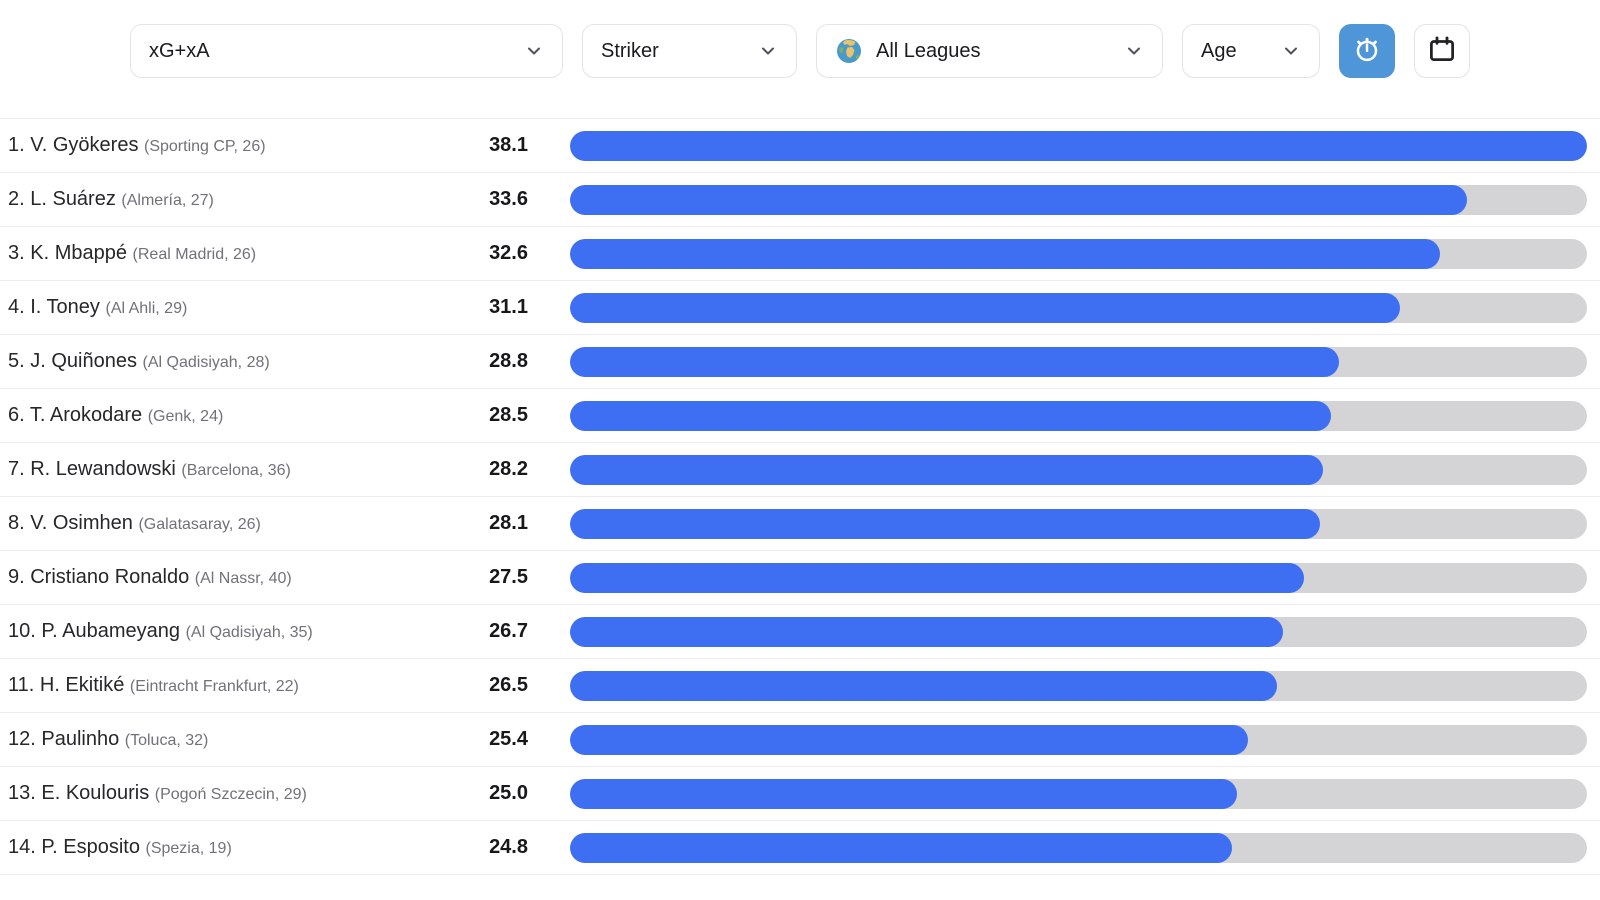 Image resolution: width=1600 pixels, height=900 pixels. Describe the element at coordinates (249, 632) in the screenshot. I see `player-club-age: (Al Qadisiyah, 35)` at that location.